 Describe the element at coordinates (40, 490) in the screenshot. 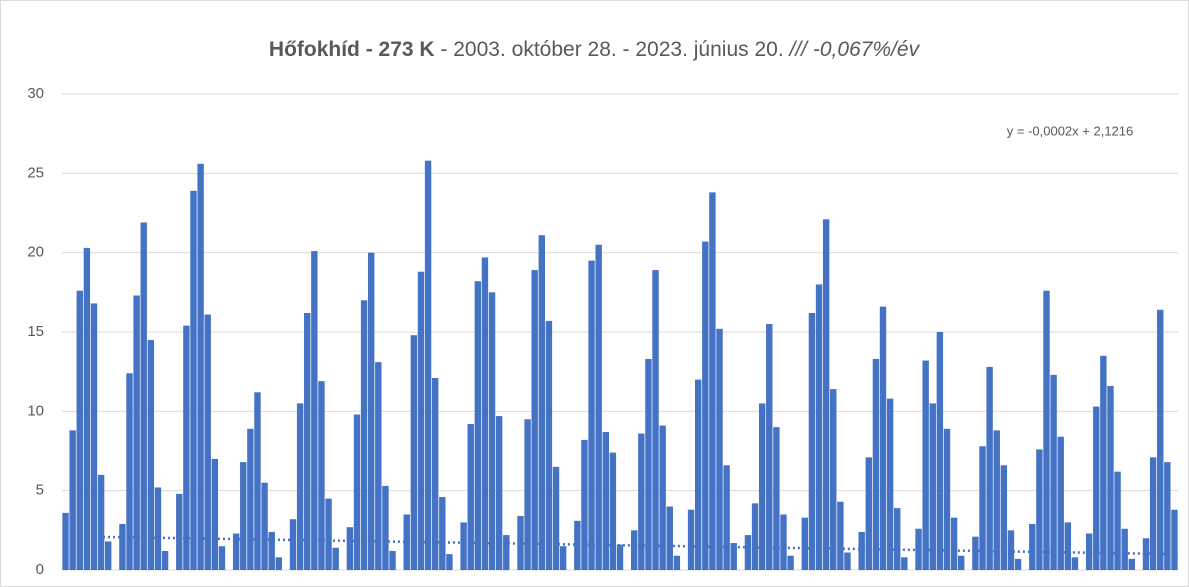

I see `y-tick-label: 5` at that location.